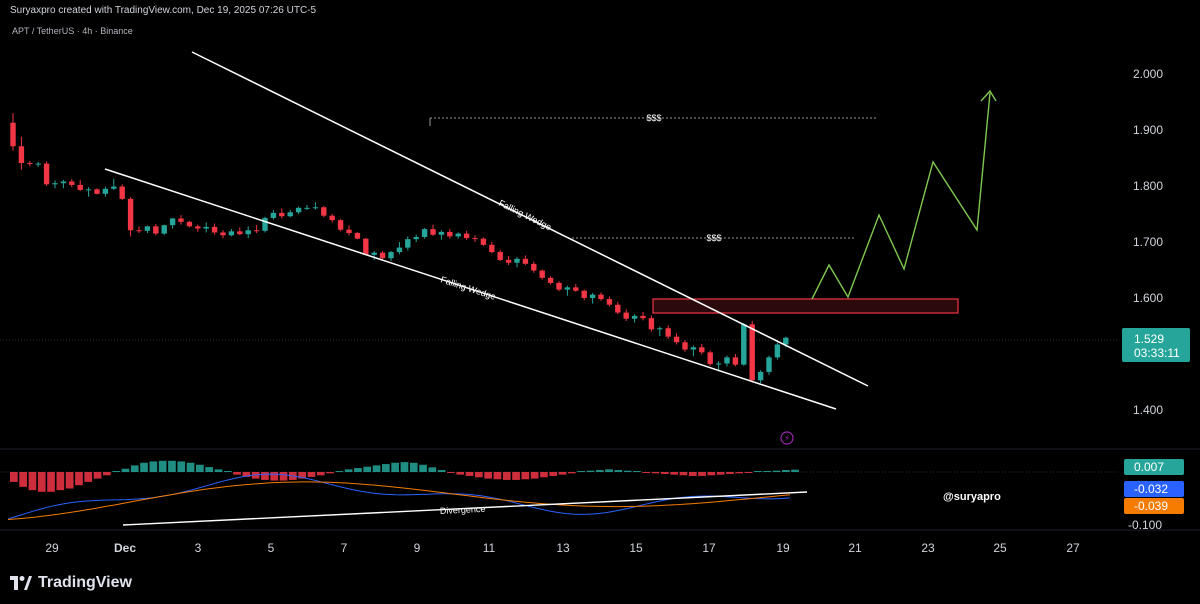 The height and width of the screenshot is (604, 1200). What do you see at coordinates (1151, 506) in the screenshot?
I see `signal-value: -0.039` at bounding box center [1151, 506].